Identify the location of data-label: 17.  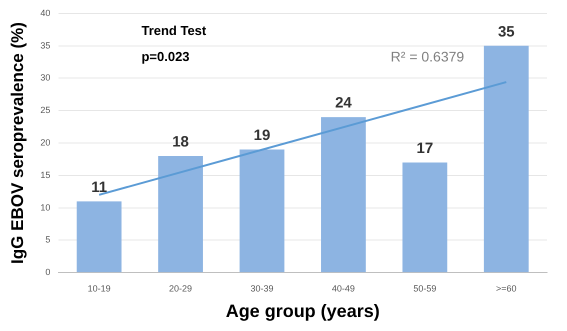
(425, 149).